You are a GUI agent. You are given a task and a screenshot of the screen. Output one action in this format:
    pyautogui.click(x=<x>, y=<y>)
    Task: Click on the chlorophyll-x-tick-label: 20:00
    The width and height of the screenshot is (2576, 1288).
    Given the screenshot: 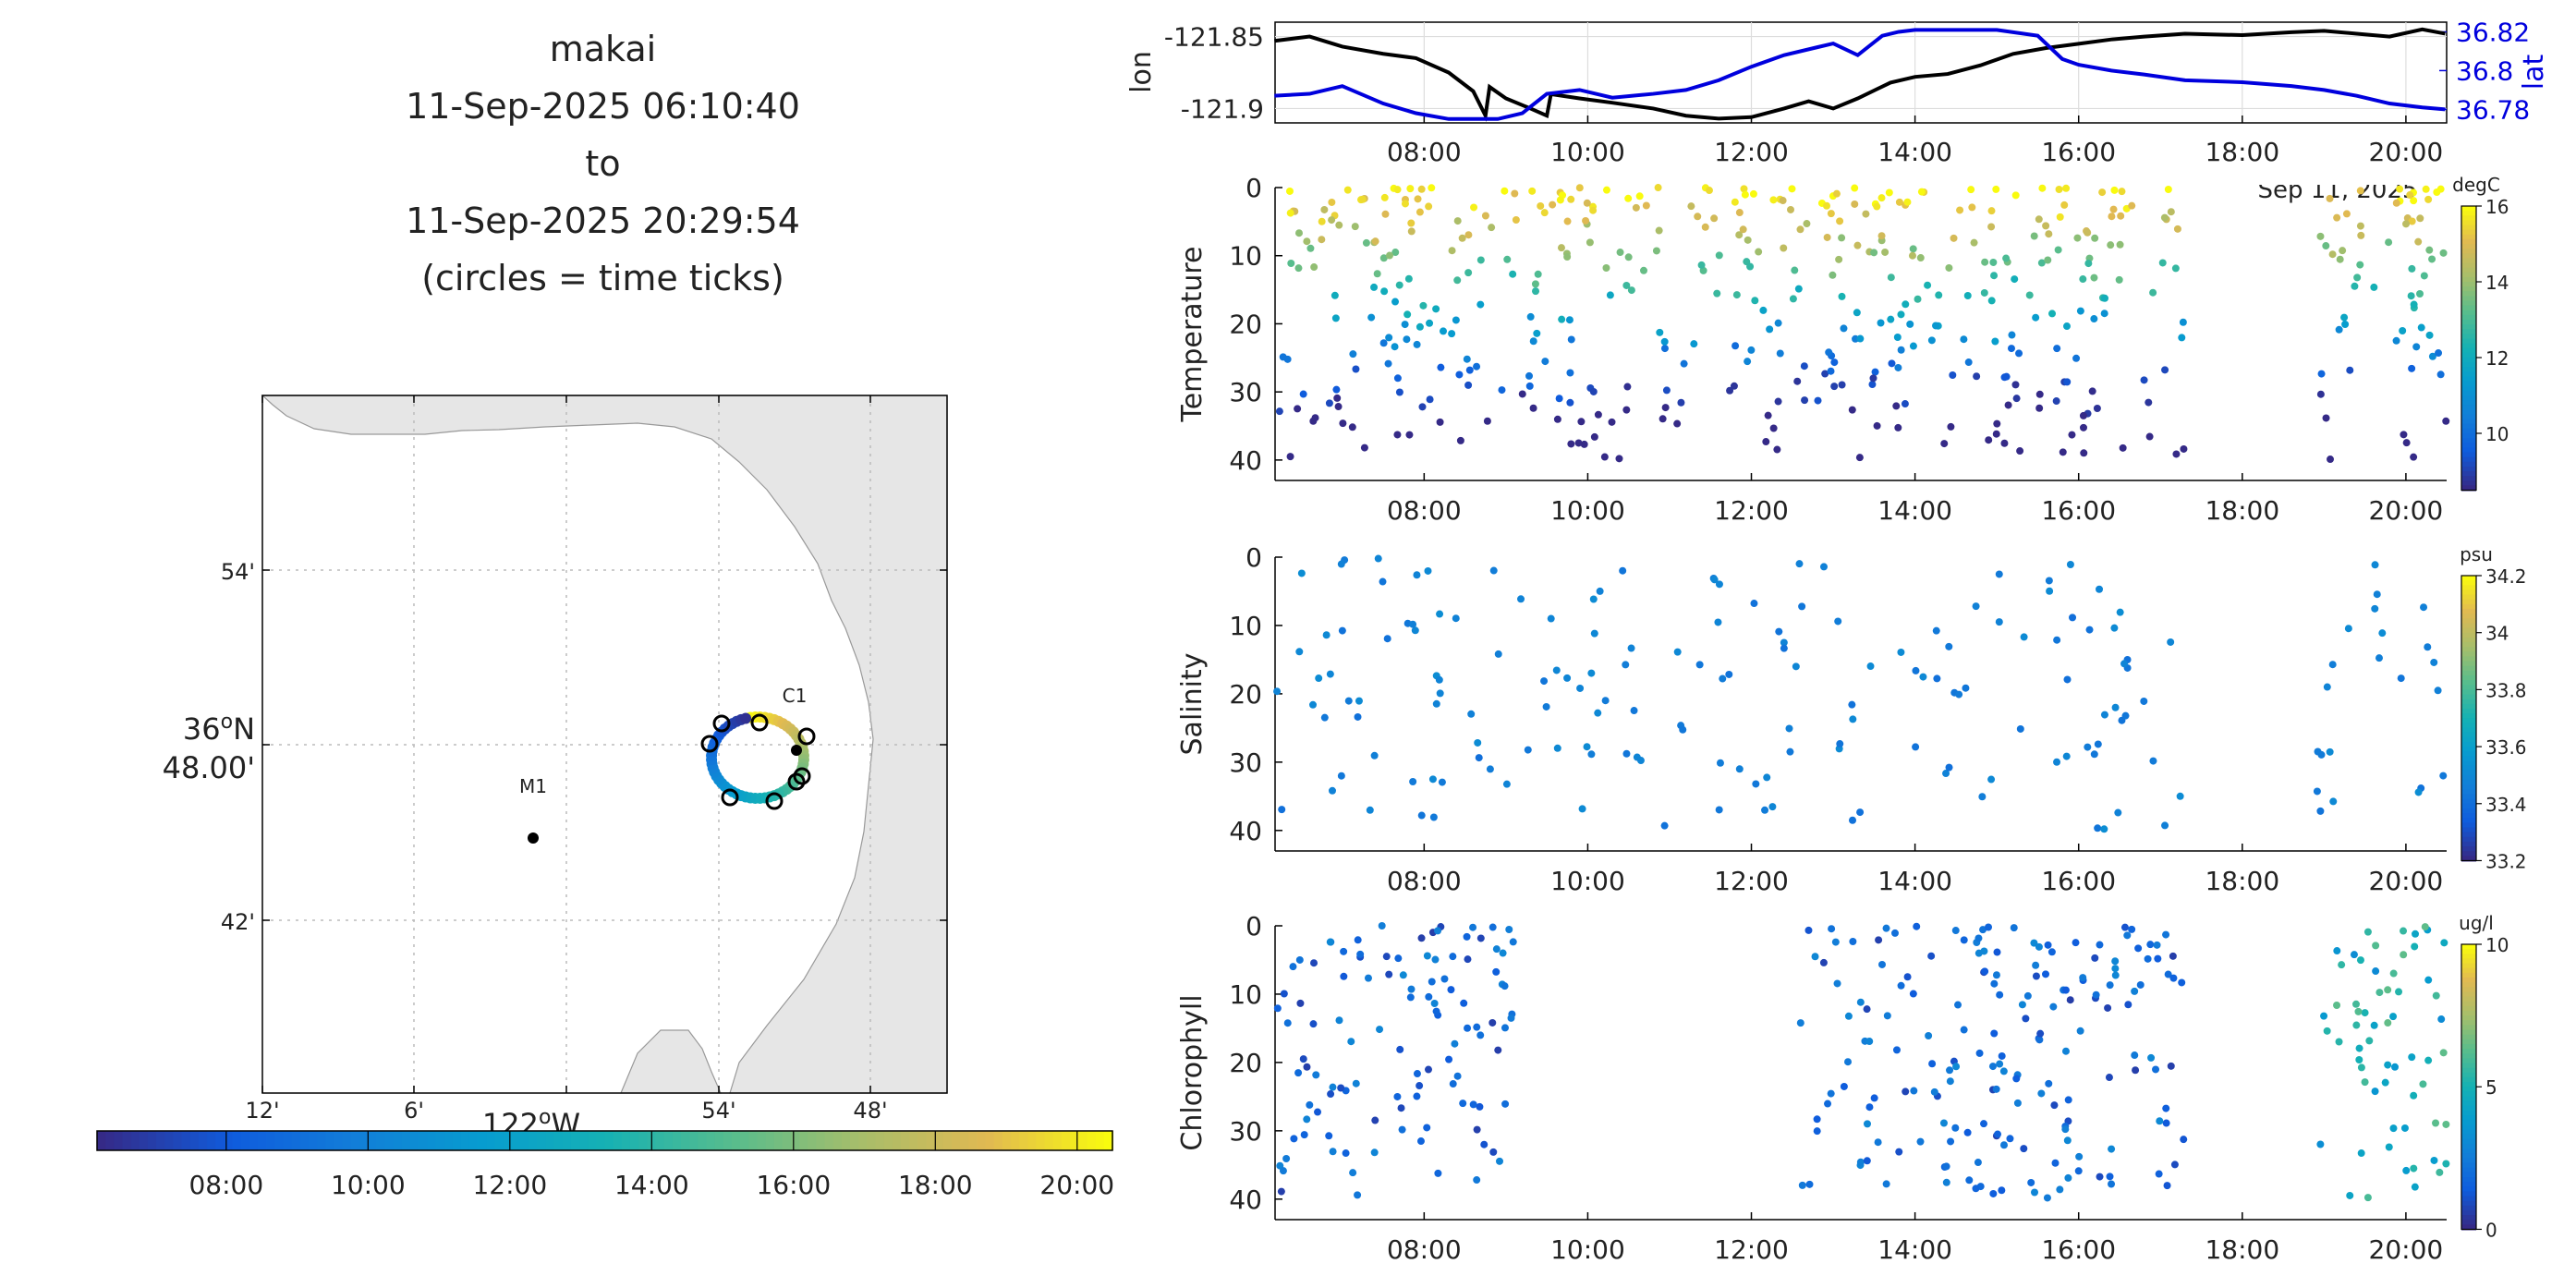 What is the action you would take?
    pyautogui.click(x=2406, y=1249)
    